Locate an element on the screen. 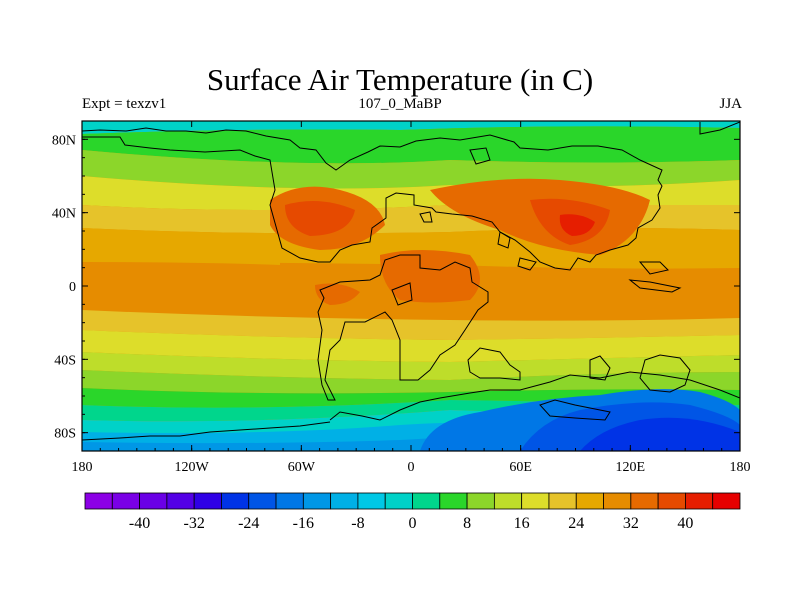 This screenshot has width=800, height=600. experiment-label: Expt = texzv1 is located at coordinates (124, 104).